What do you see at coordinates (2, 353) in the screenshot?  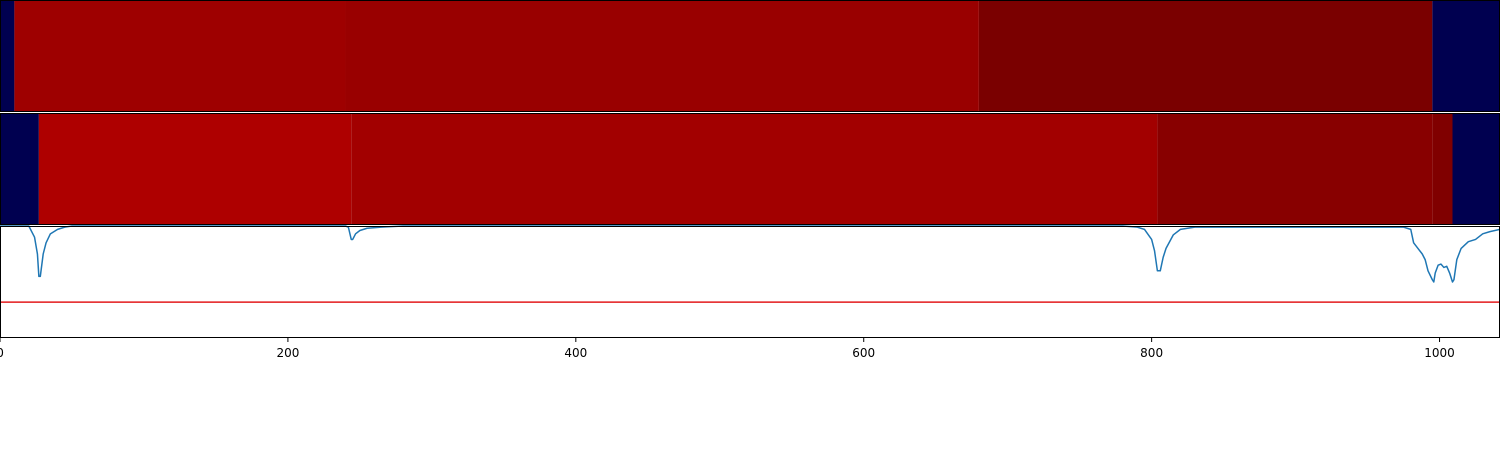 I see `x-tick-label: 0` at bounding box center [2, 353].